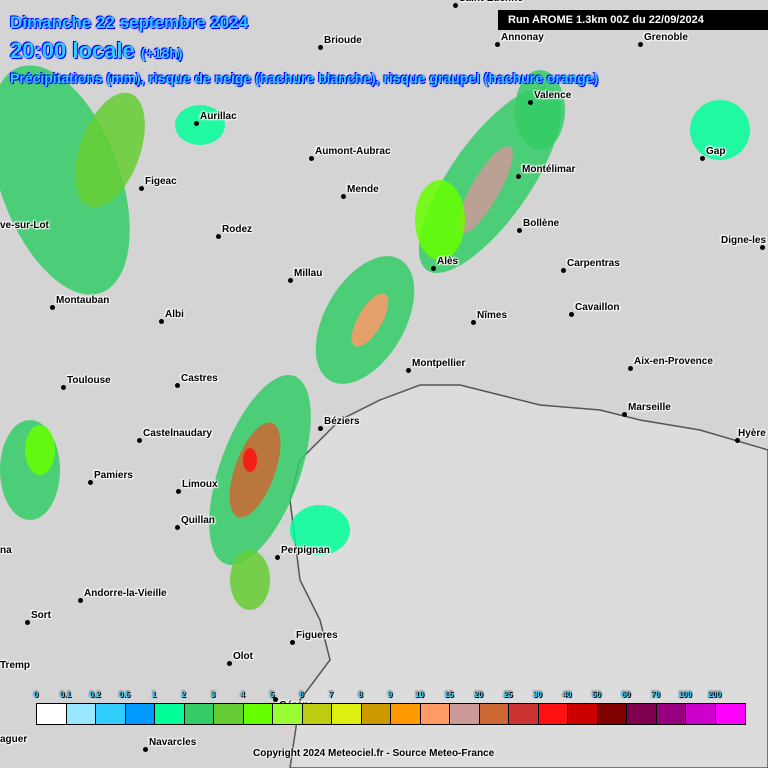  Describe the element at coordinates (478, 694) in the screenshot. I see `legend-label: 20` at that location.